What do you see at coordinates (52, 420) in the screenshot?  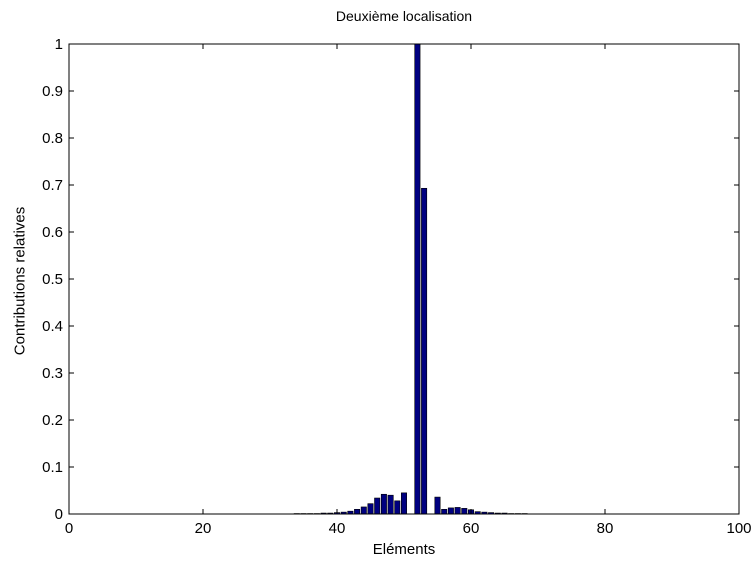 I see `y-tick-label: 0.2` at bounding box center [52, 420].